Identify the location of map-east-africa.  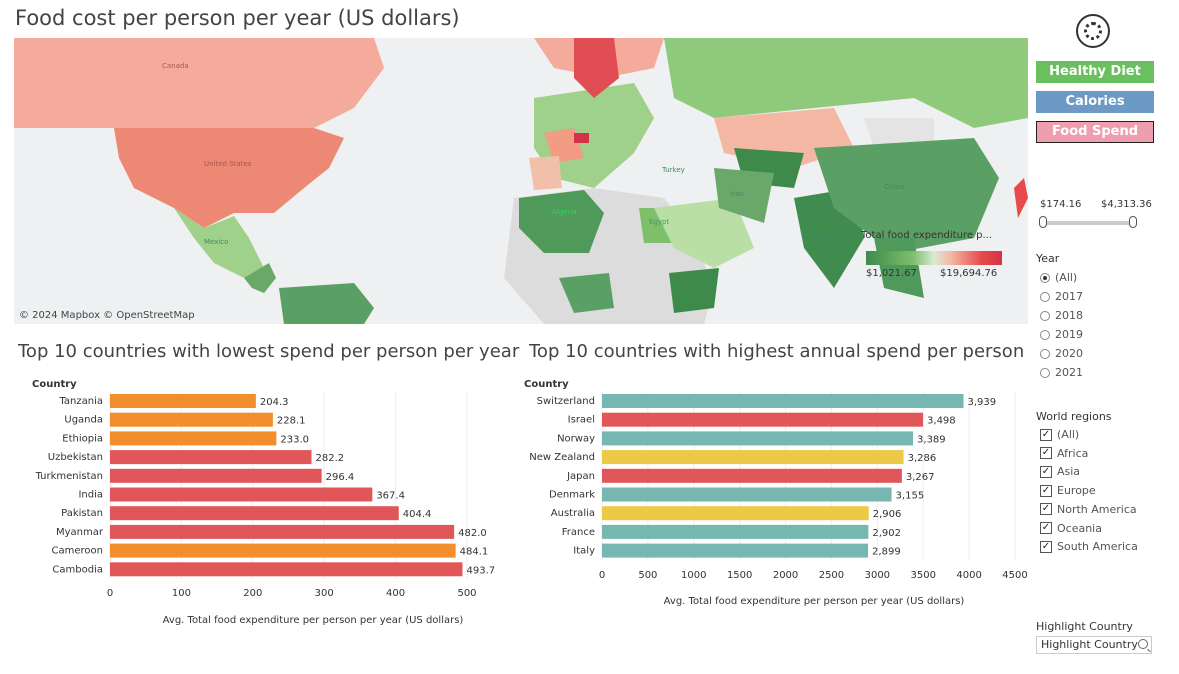
(694, 290).